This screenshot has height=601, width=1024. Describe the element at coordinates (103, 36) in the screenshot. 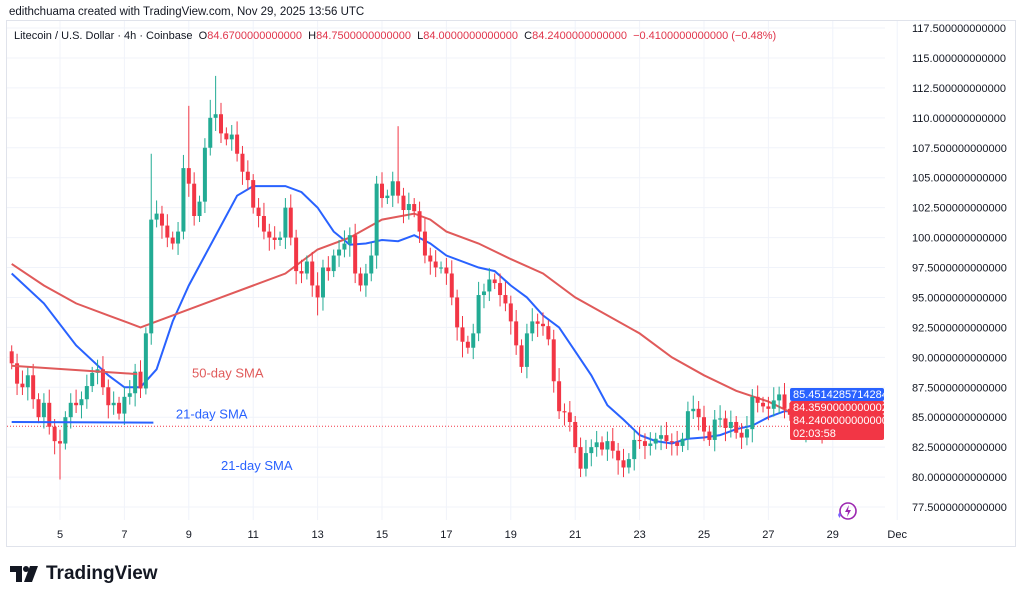

I see `symbol-title: Litecoin / U.S. Dollar · 4h · Coinbase` at that location.